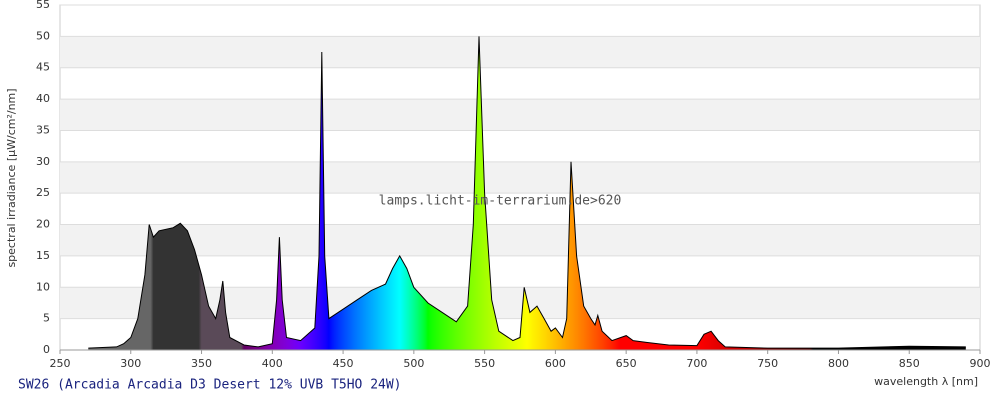 This screenshot has width=1000, height=400. What do you see at coordinates (343, 363) in the screenshot?
I see `x-tick-label: 450` at bounding box center [343, 363].